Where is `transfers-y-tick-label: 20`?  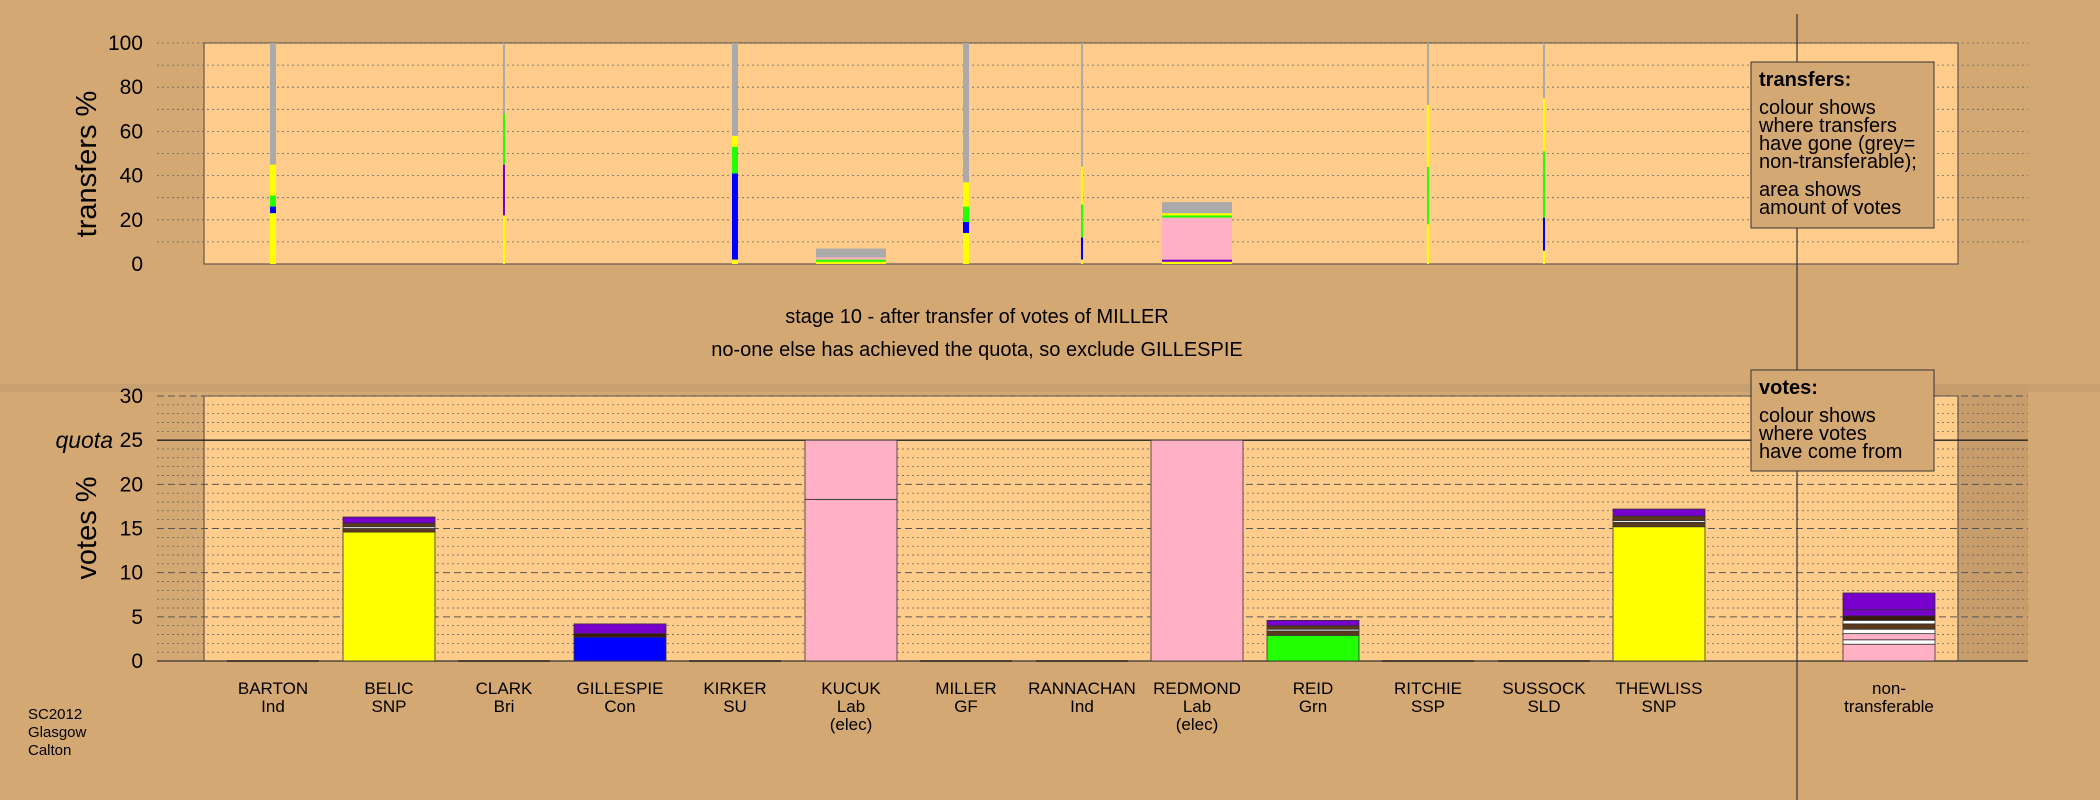 transfers-y-tick-label: 20 is located at coordinates (131, 220).